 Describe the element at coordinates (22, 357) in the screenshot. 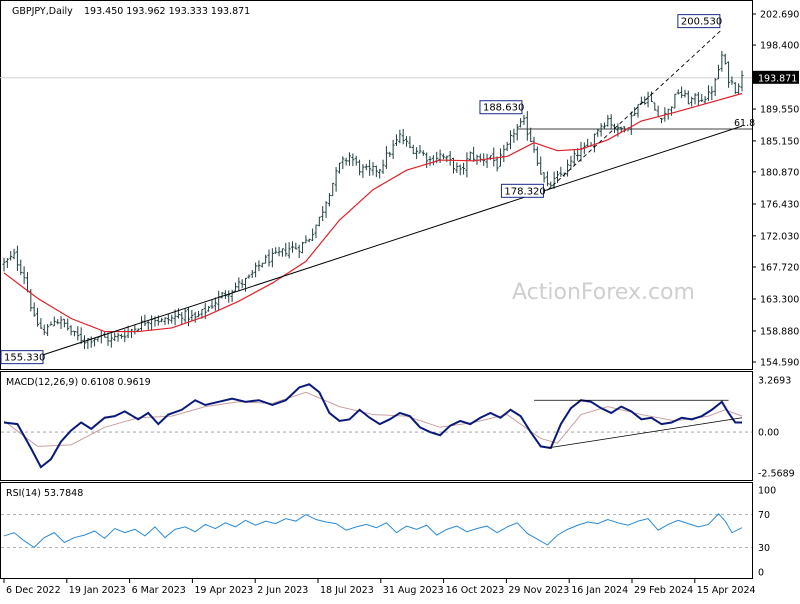

I see `swing-label: 155.330` at that location.